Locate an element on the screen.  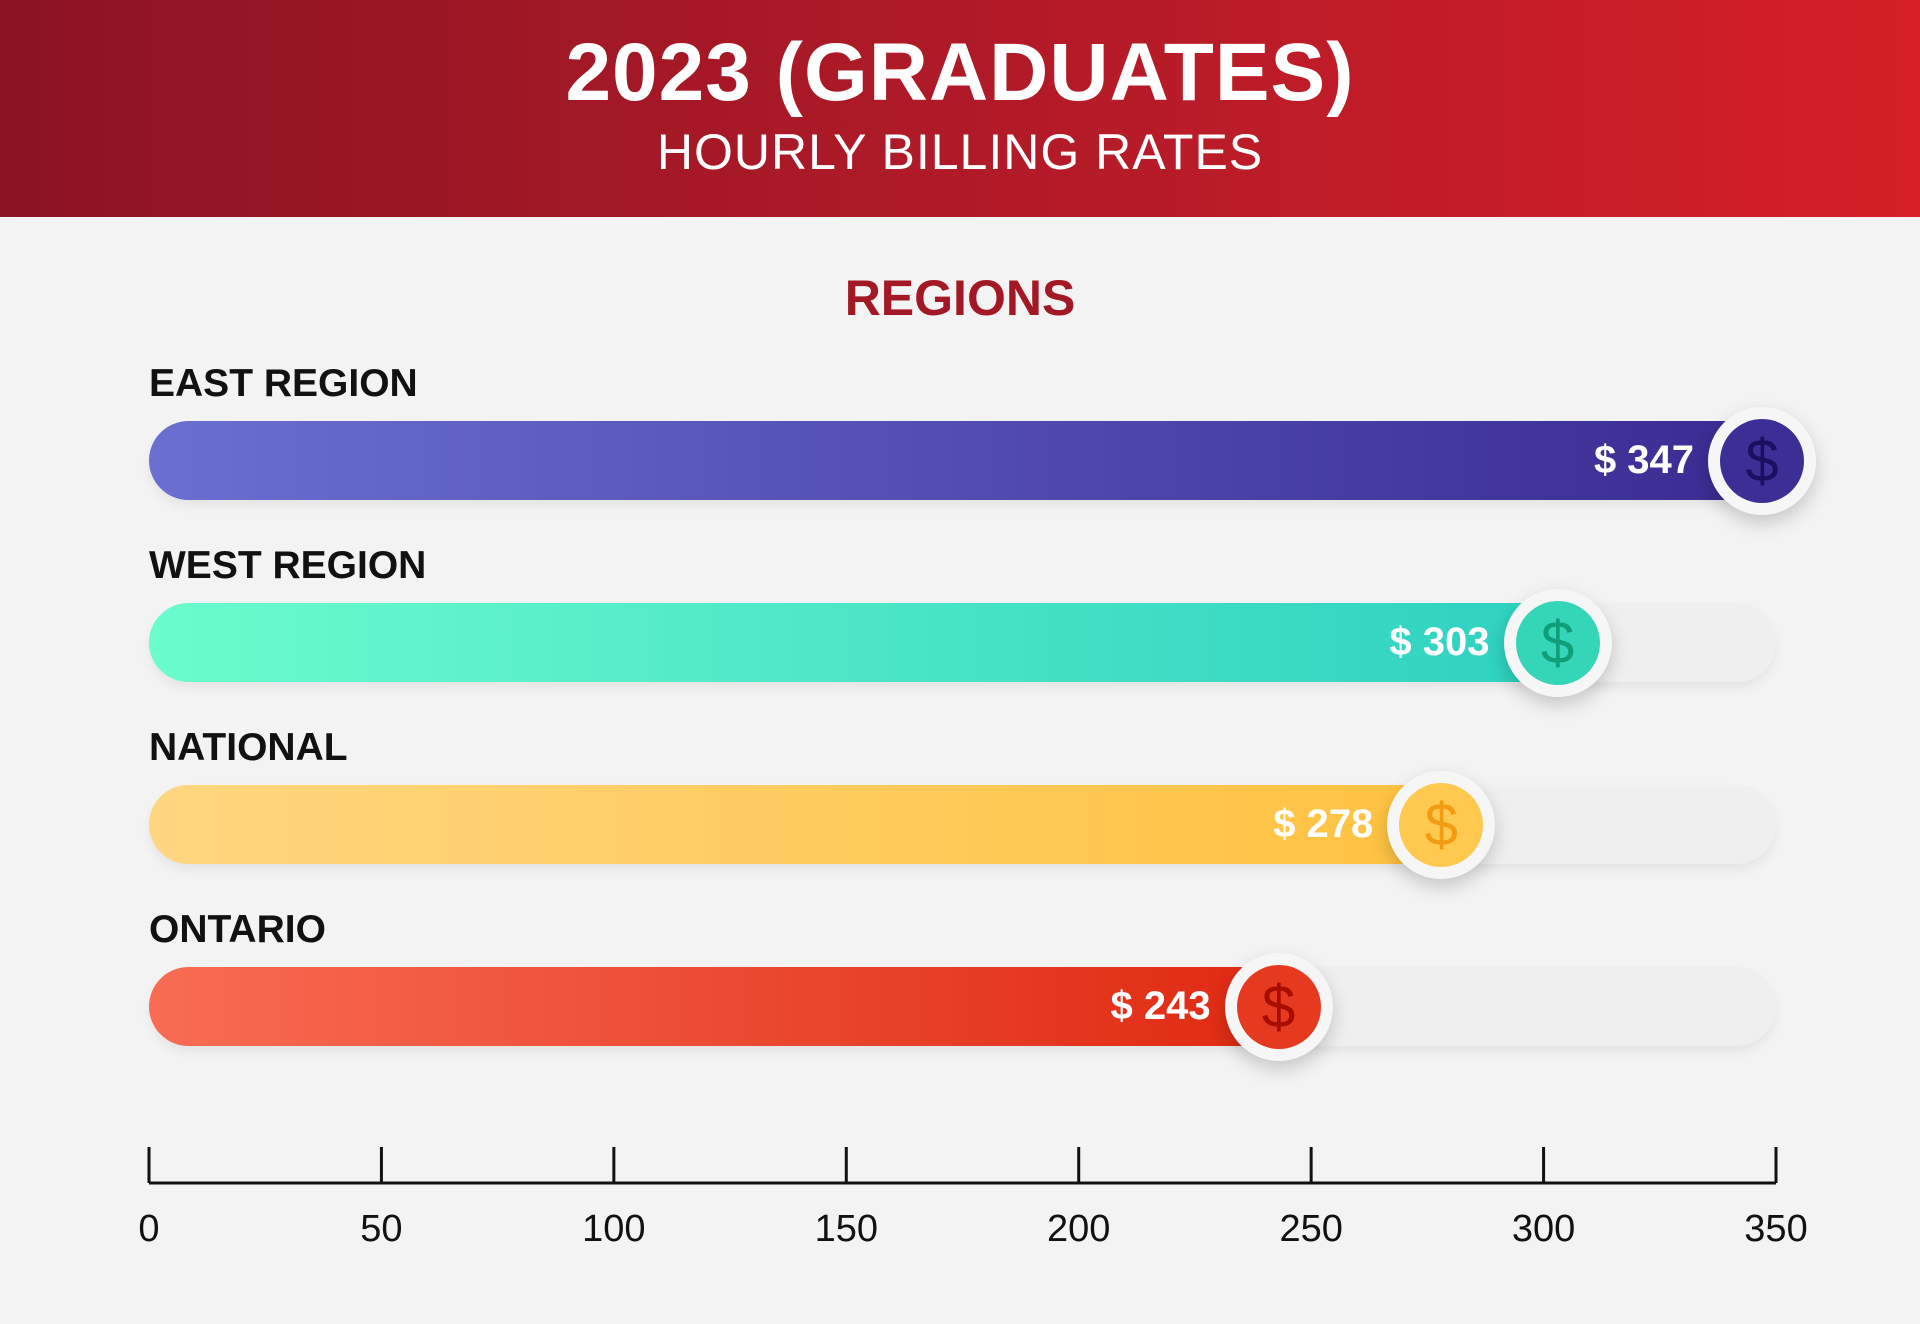
section-title: REGIONS is located at coordinates (960, 298).